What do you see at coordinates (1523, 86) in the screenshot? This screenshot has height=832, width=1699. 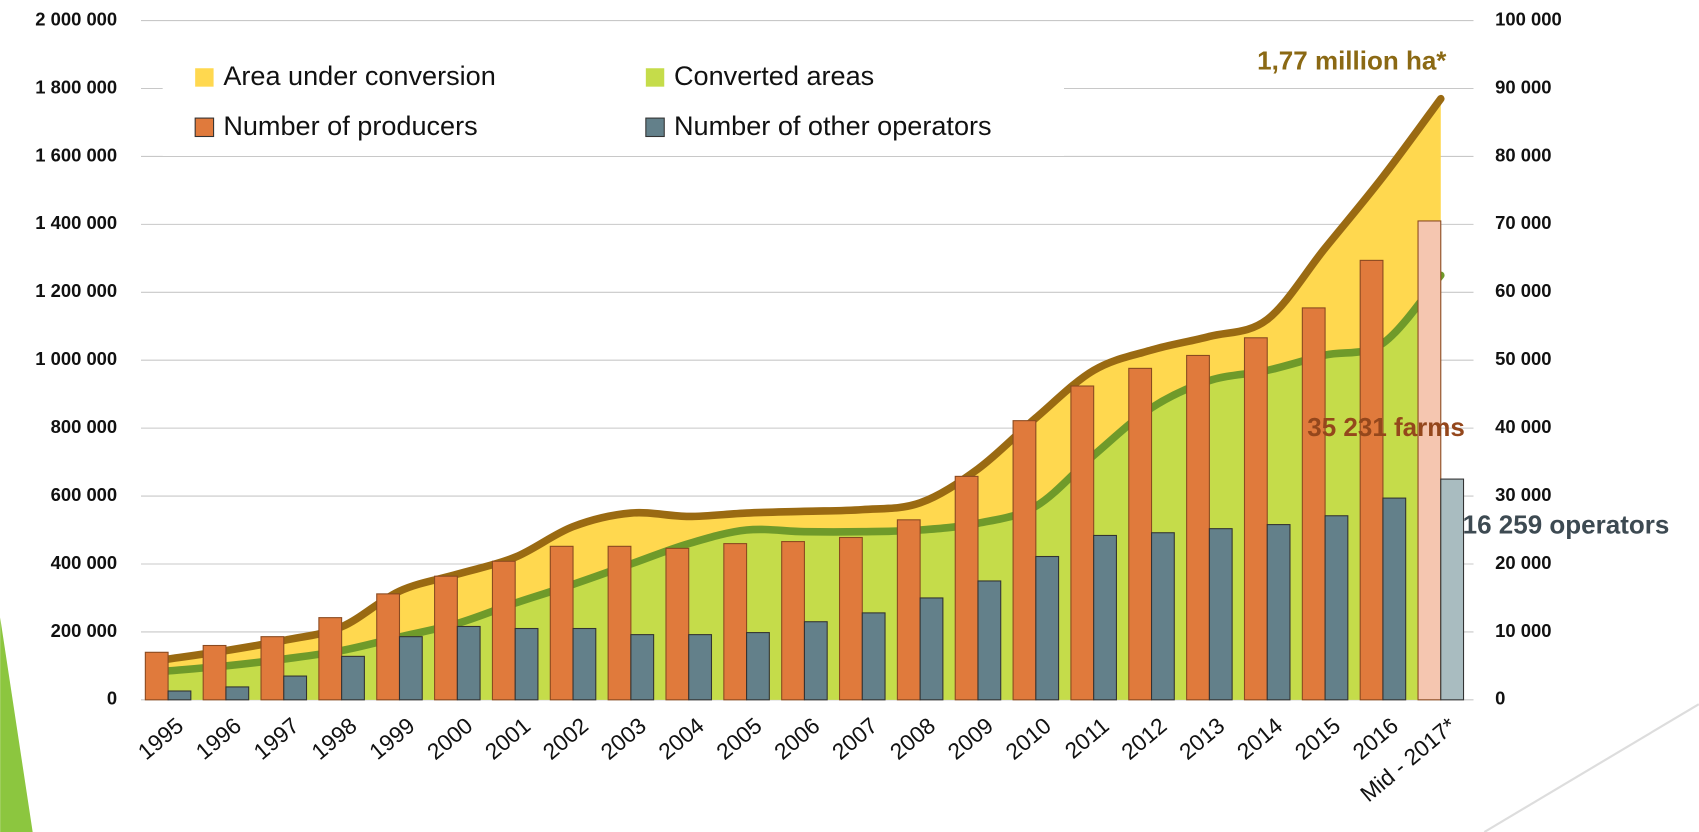 I see `y2-tick-label: 90 000` at bounding box center [1523, 86].